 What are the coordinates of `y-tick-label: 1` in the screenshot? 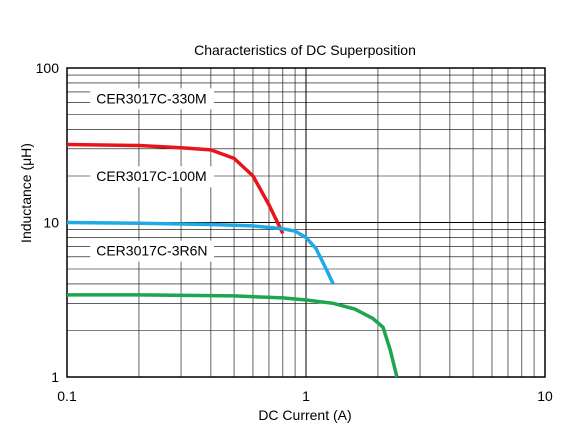 It's located at (55, 377).